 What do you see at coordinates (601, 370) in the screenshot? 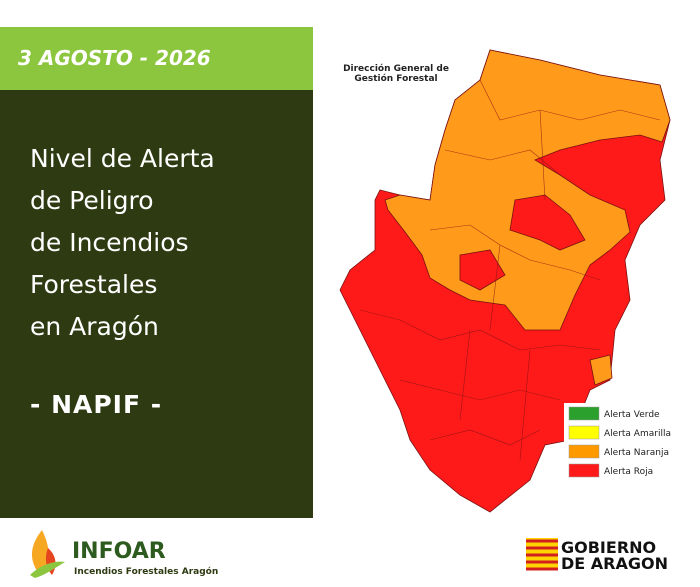
I see `region-orange` at bounding box center [601, 370].